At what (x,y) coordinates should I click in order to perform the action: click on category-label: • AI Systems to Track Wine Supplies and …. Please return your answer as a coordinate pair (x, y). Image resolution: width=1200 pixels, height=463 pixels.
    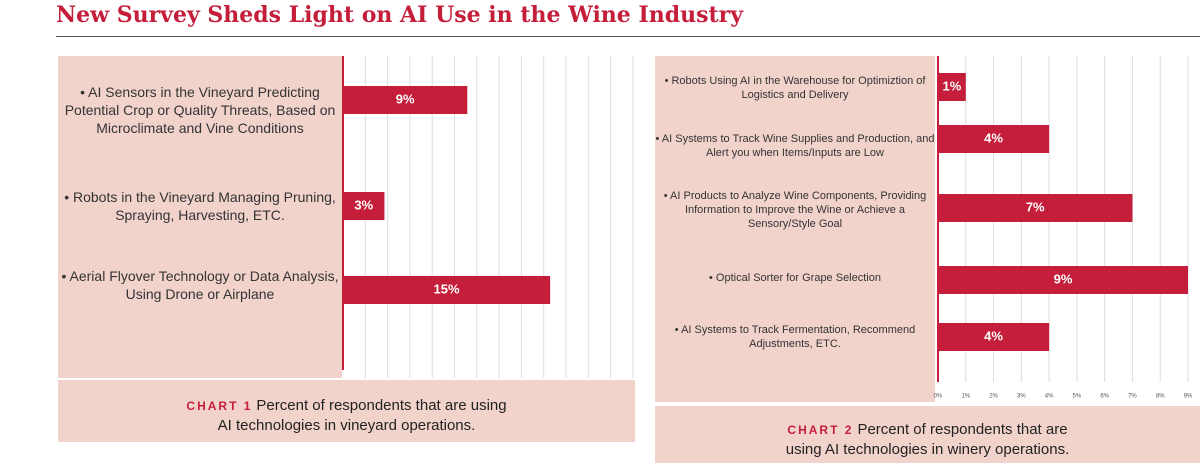
    Looking at the image, I should click on (795, 145).